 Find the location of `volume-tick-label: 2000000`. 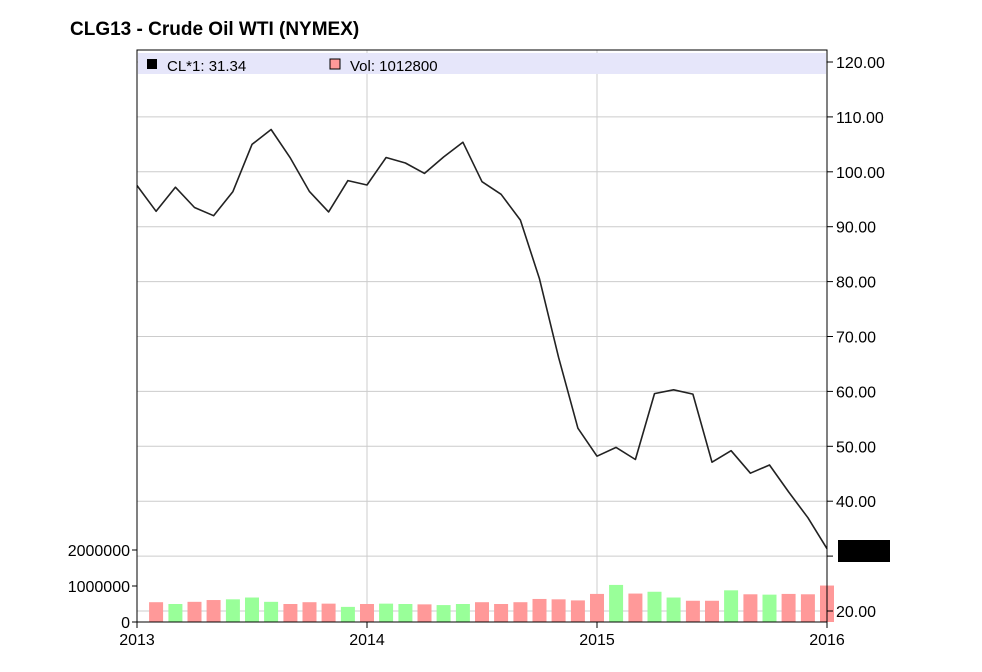

volume-tick-label: 2000000 is located at coordinates (99, 551).